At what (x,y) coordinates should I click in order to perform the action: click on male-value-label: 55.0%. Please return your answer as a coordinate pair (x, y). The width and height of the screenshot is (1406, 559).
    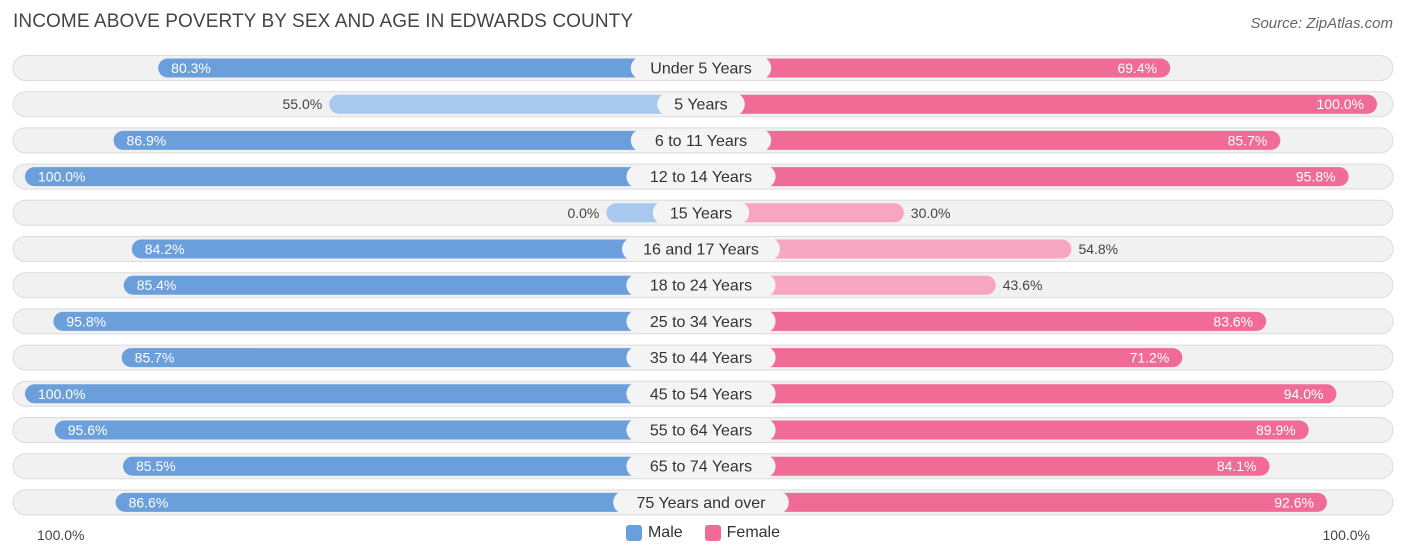
    Looking at the image, I should click on (302, 104).